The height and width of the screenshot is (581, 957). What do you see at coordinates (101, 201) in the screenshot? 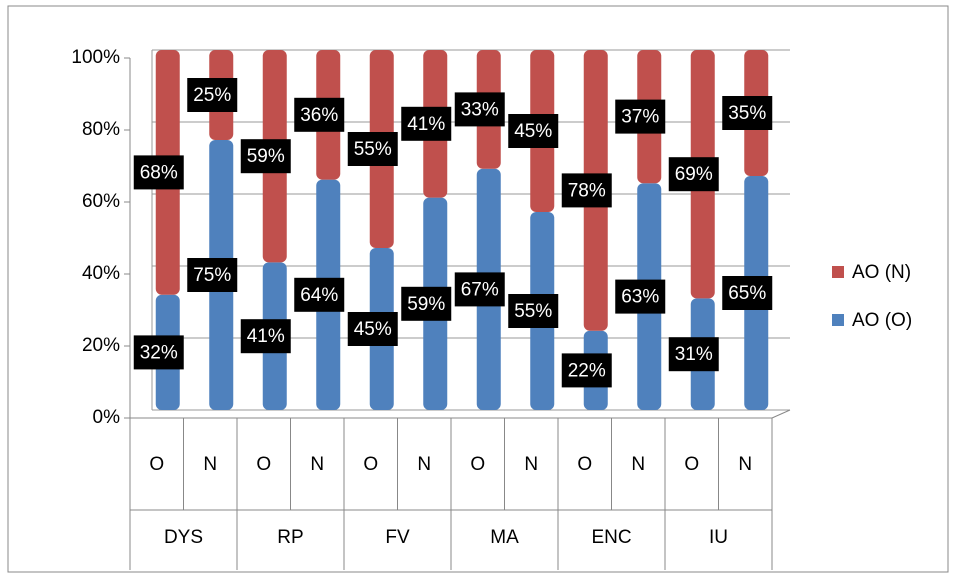
I see `y-tick-label: 60%` at bounding box center [101, 201].